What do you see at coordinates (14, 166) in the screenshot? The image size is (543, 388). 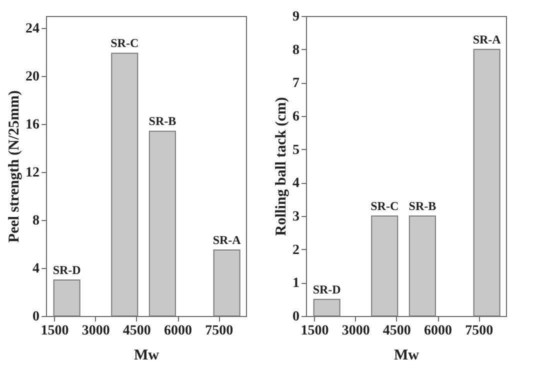 I see `y-axis-title: Peel strength (N/25mm)` at bounding box center [14, 166].